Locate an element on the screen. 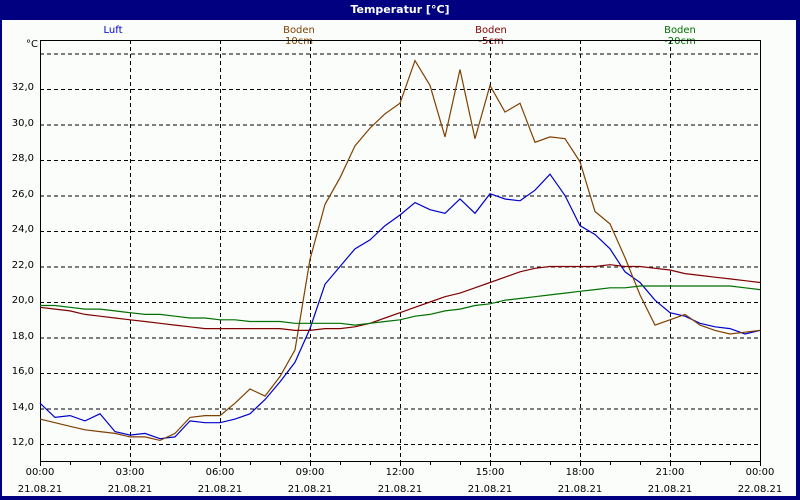  y-tick-label: 24,0 is located at coordinates (22, 229).